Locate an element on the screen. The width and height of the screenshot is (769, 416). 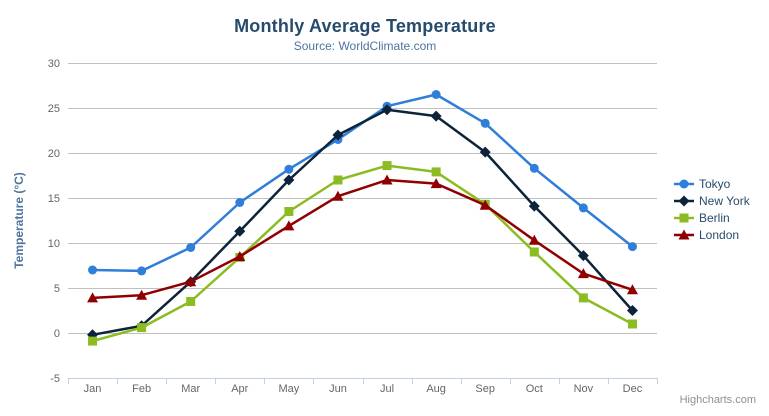
legend-symbol-circle-icon is located at coordinates (684, 183).